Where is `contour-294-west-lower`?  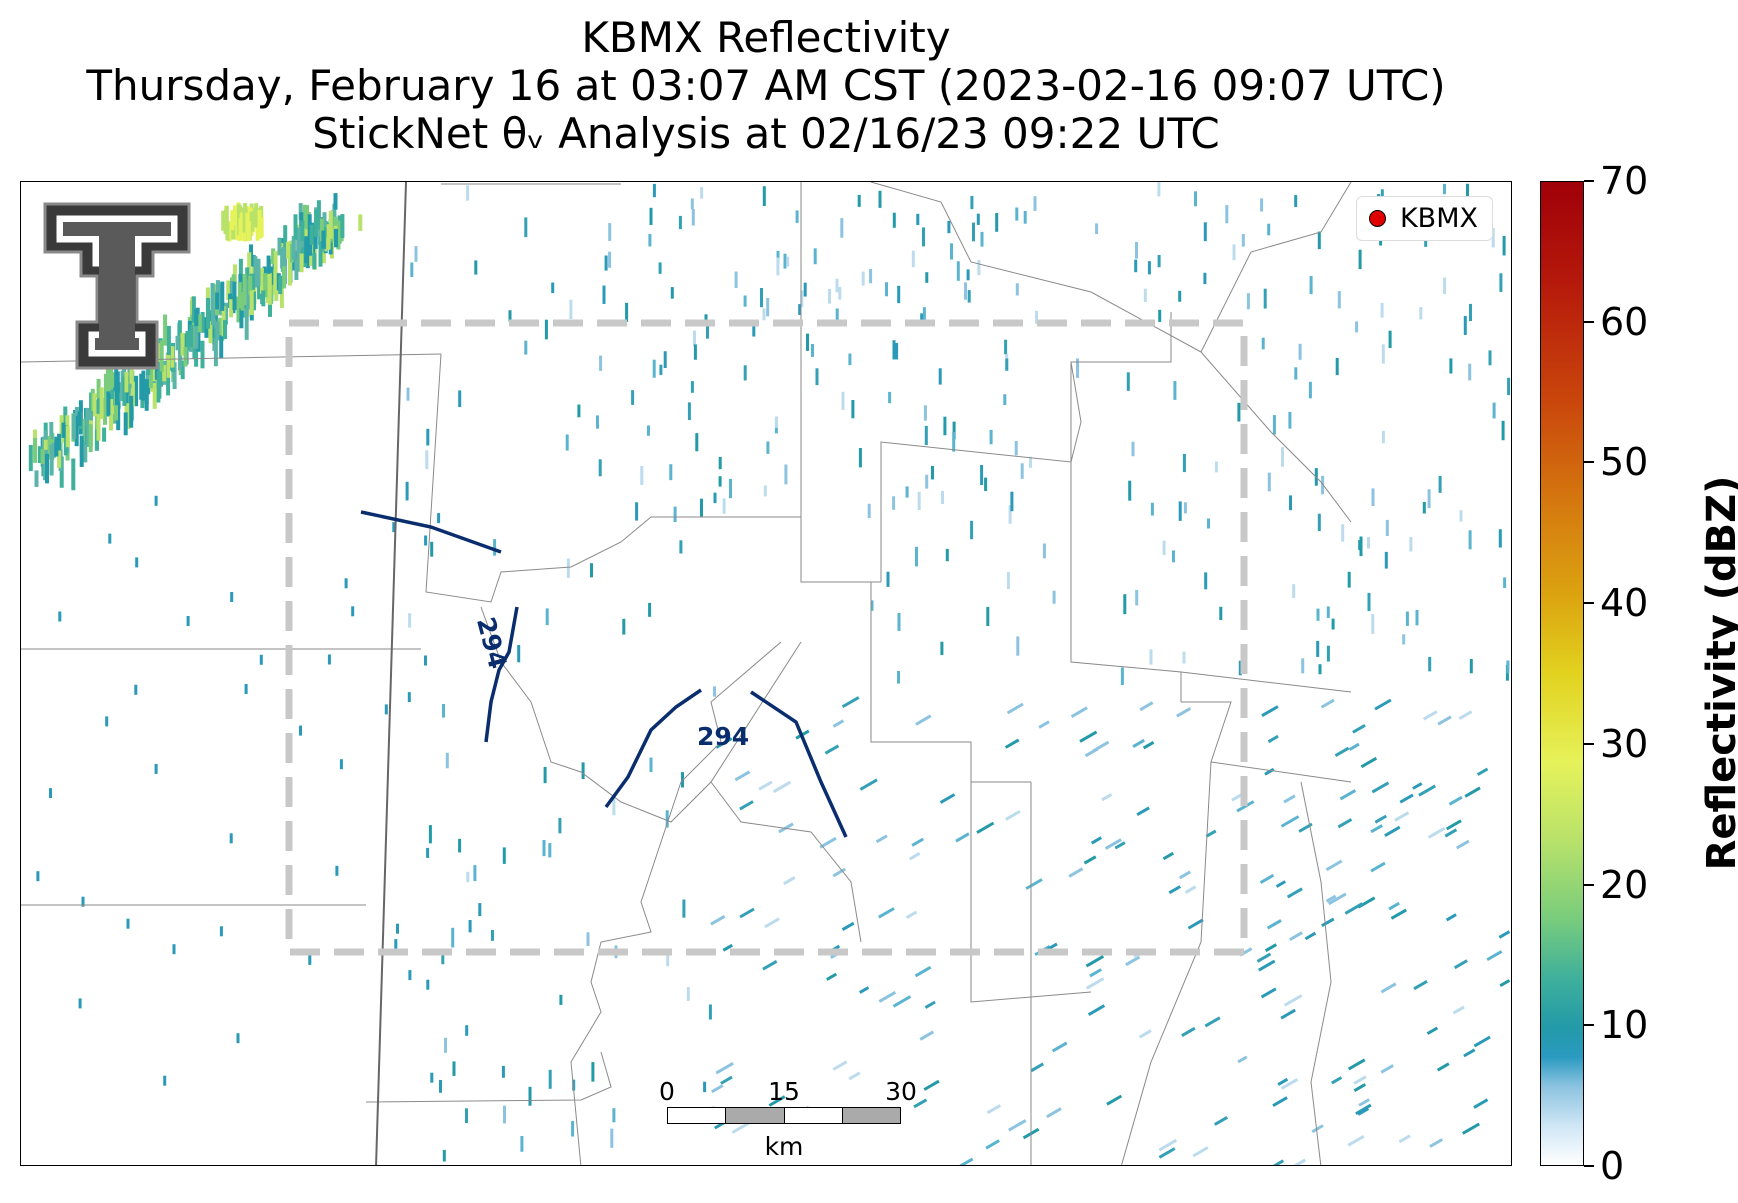
contour-294-west-lower is located at coordinates (501, 674).